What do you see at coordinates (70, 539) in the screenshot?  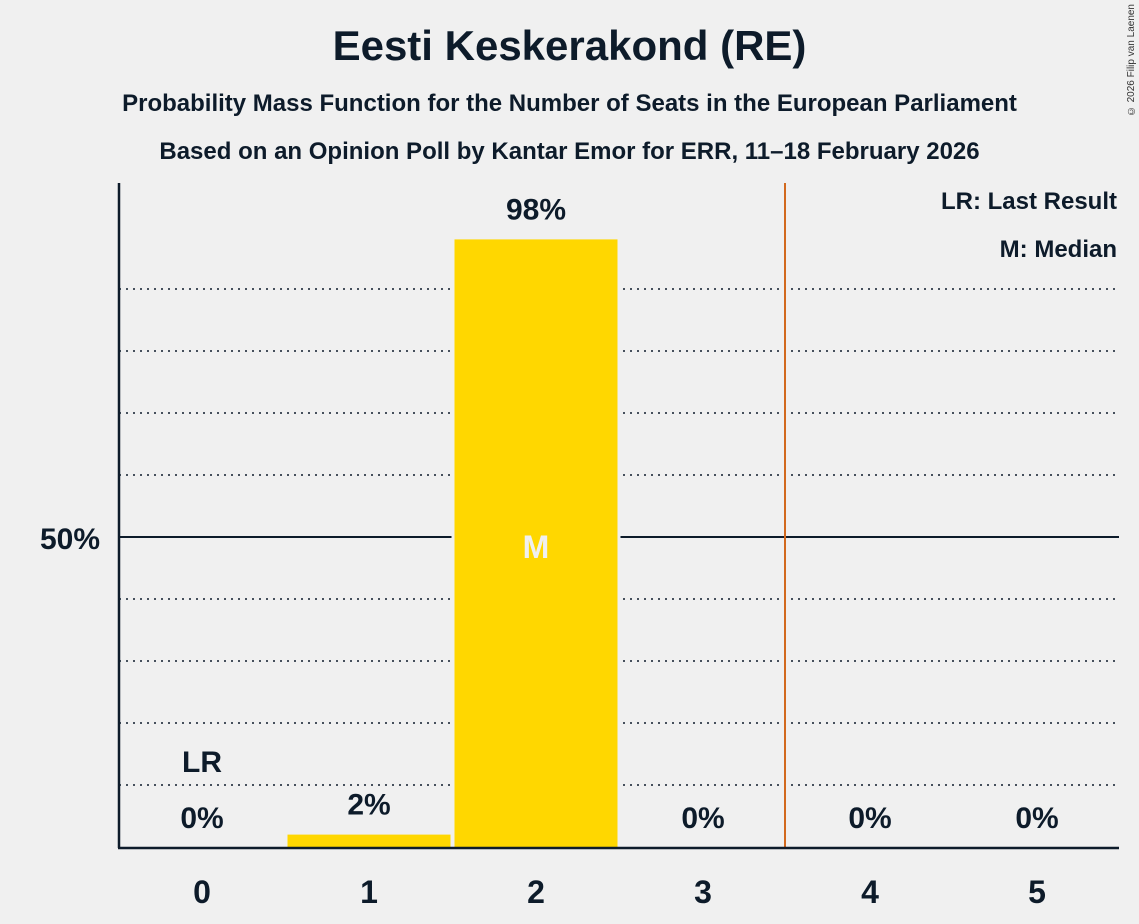 I see `y-tick-label-50: 50%` at bounding box center [70, 539].